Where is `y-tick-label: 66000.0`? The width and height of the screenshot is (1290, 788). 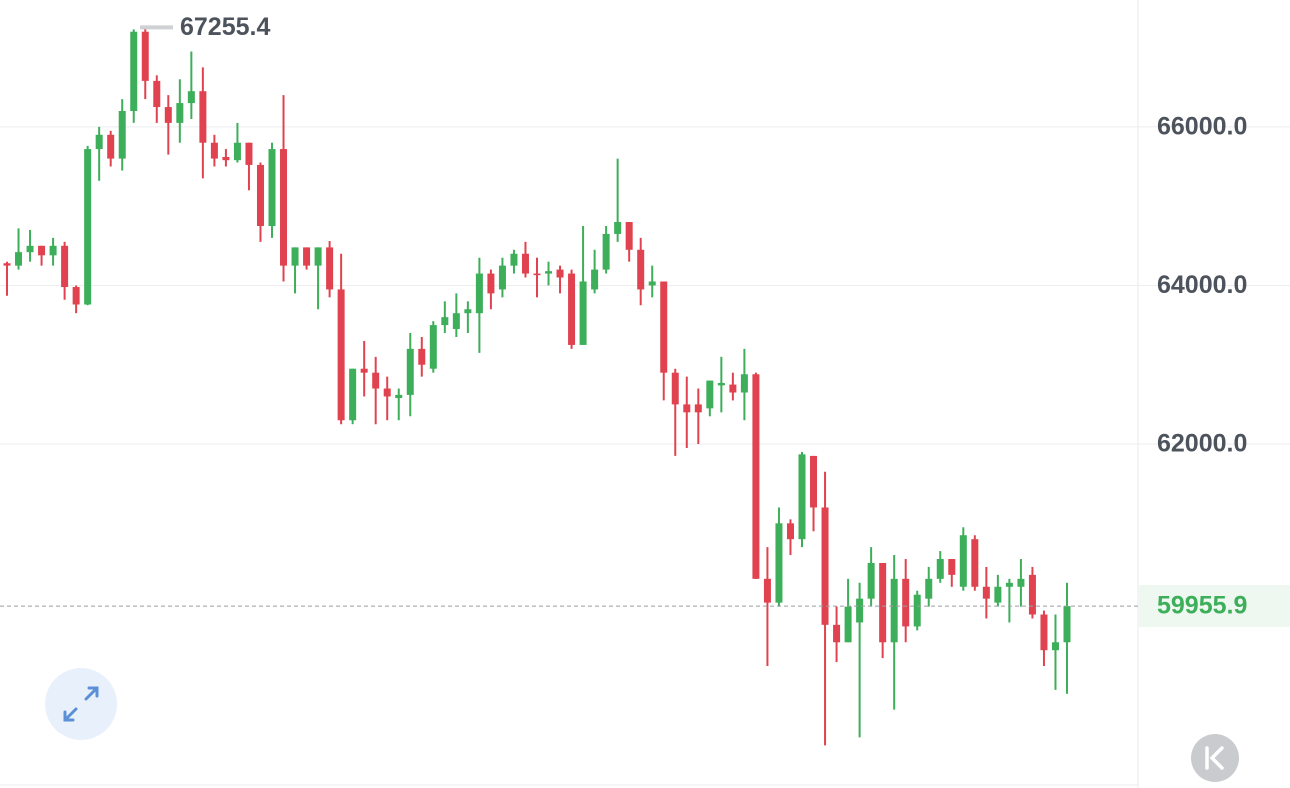
y-tick-label: 66000.0 is located at coordinates (1202, 126).